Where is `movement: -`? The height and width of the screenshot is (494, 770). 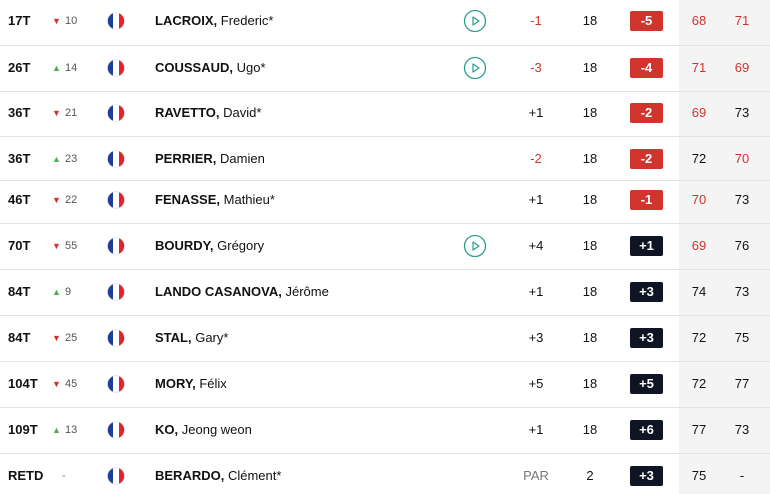
movement: - is located at coordinates (64, 476).